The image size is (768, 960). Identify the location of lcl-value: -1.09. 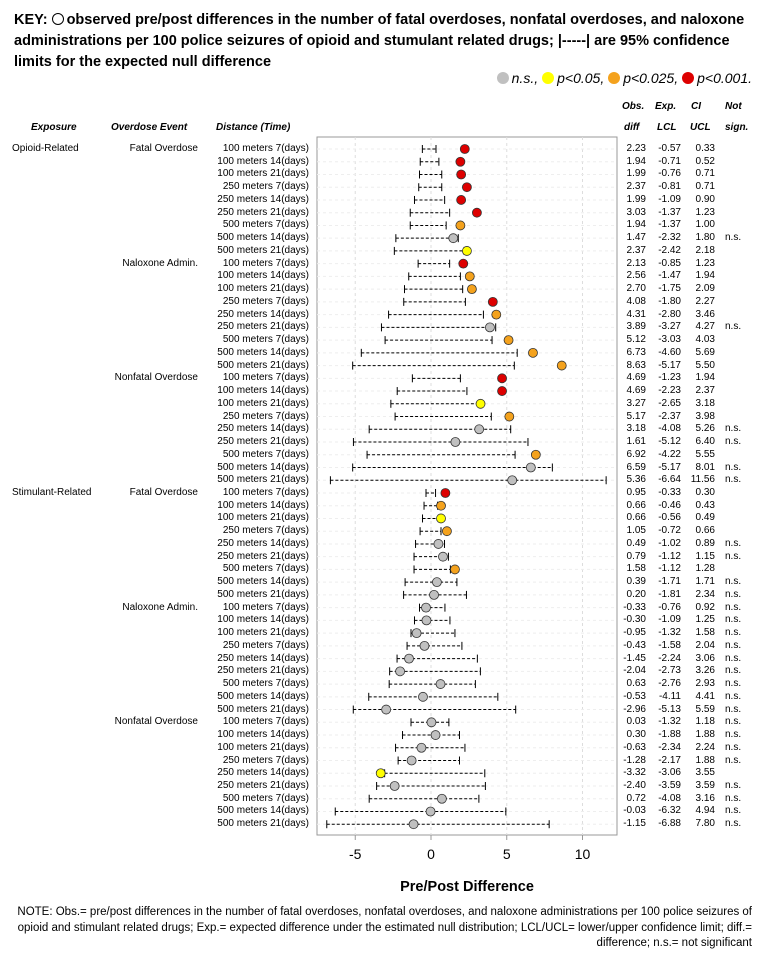
(669, 199).